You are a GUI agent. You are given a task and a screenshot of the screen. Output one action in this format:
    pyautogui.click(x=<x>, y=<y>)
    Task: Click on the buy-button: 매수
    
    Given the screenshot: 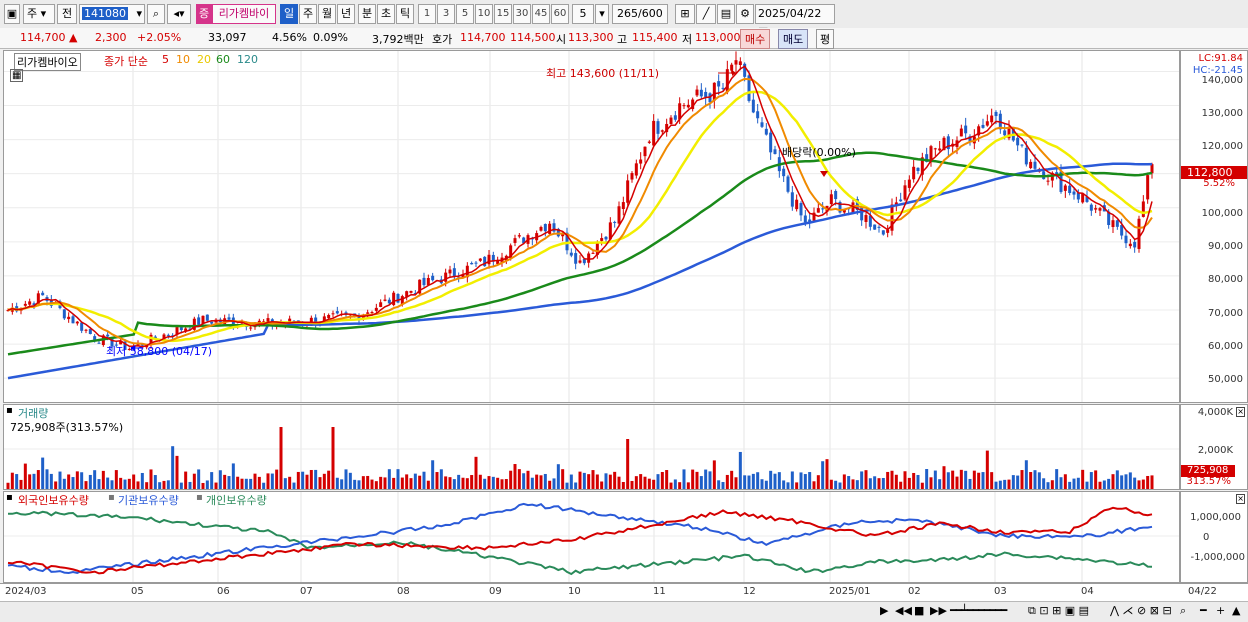 What is the action you would take?
    pyautogui.click(x=755, y=39)
    